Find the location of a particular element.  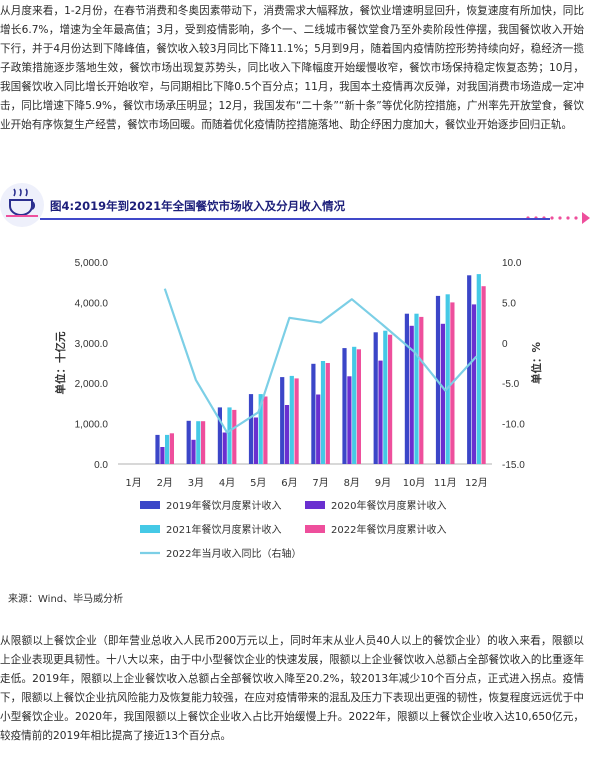

x-tick-label: 10月 is located at coordinates (414, 483).